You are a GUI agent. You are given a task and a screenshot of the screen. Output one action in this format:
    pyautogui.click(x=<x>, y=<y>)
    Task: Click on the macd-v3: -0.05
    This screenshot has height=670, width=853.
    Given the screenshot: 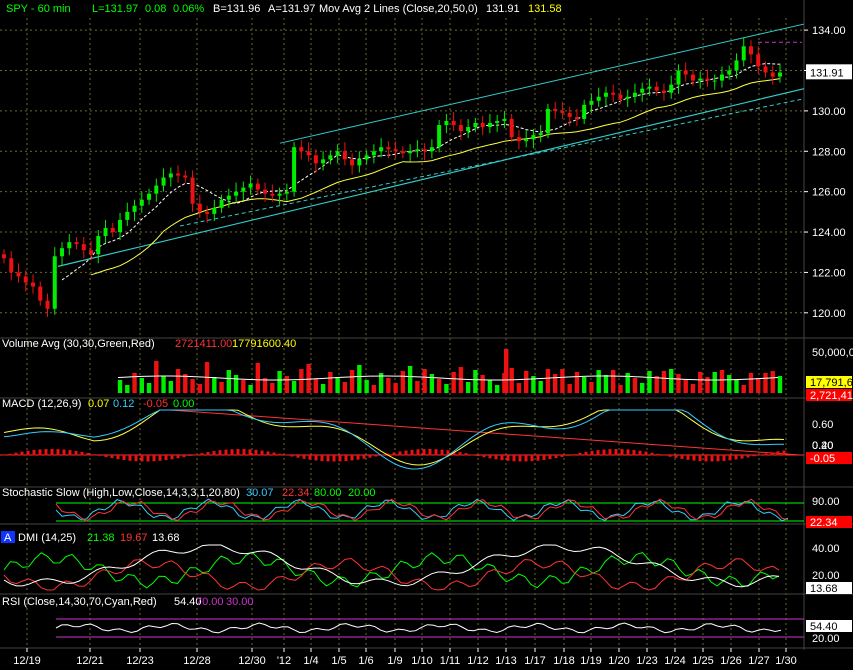 What is the action you would take?
    pyautogui.click(x=155, y=404)
    